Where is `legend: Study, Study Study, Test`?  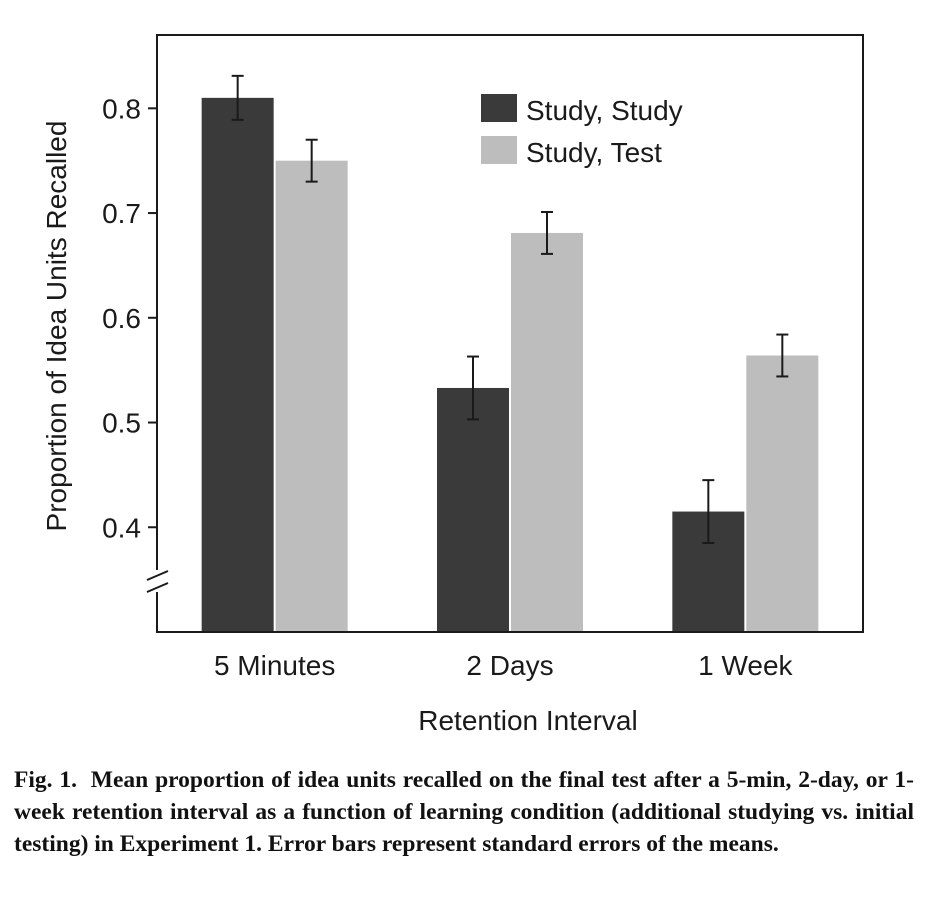
legend: Study, Study Study, Test is located at coordinates (582, 131).